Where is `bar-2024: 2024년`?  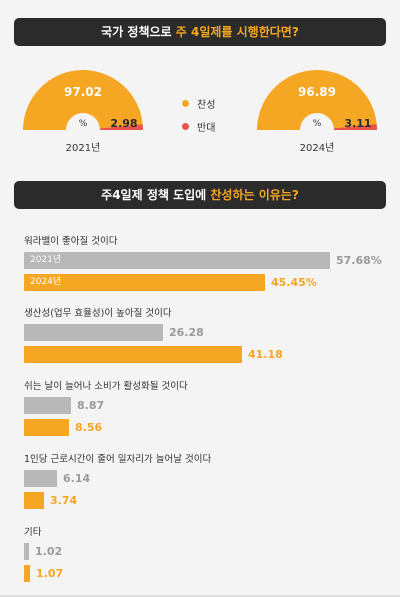 bar-2024: 2024년 is located at coordinates (144, 282).